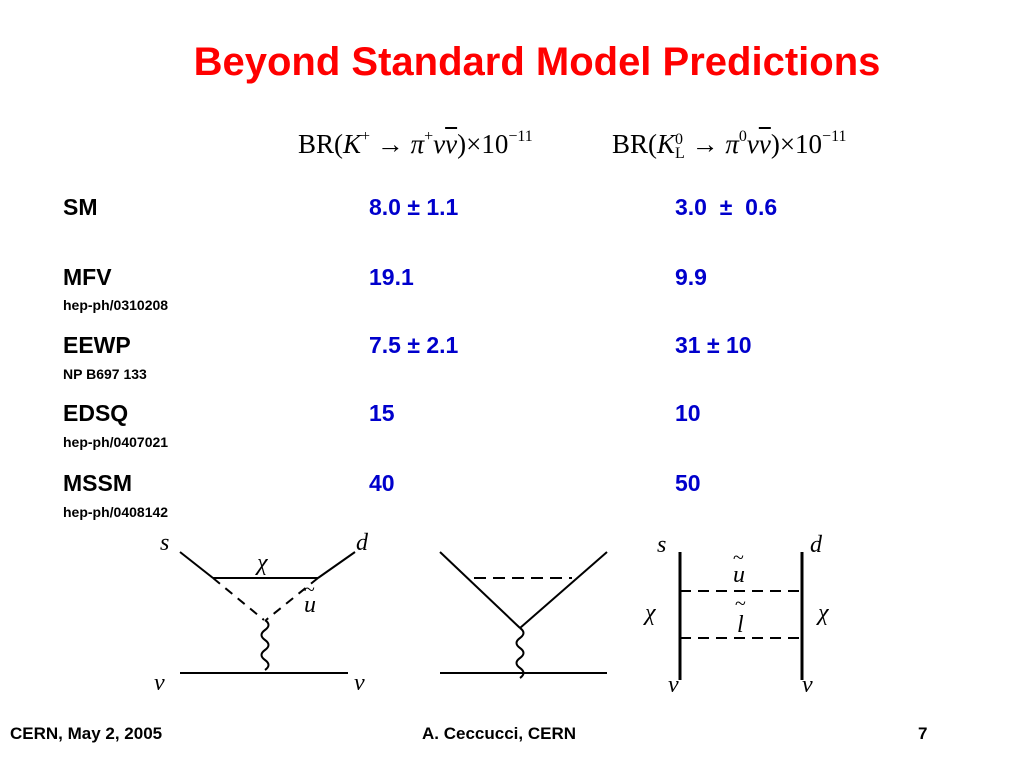  I want to click on header-br-kplus: BR(K+ → π+νν)×10−11, so click(415, 143).